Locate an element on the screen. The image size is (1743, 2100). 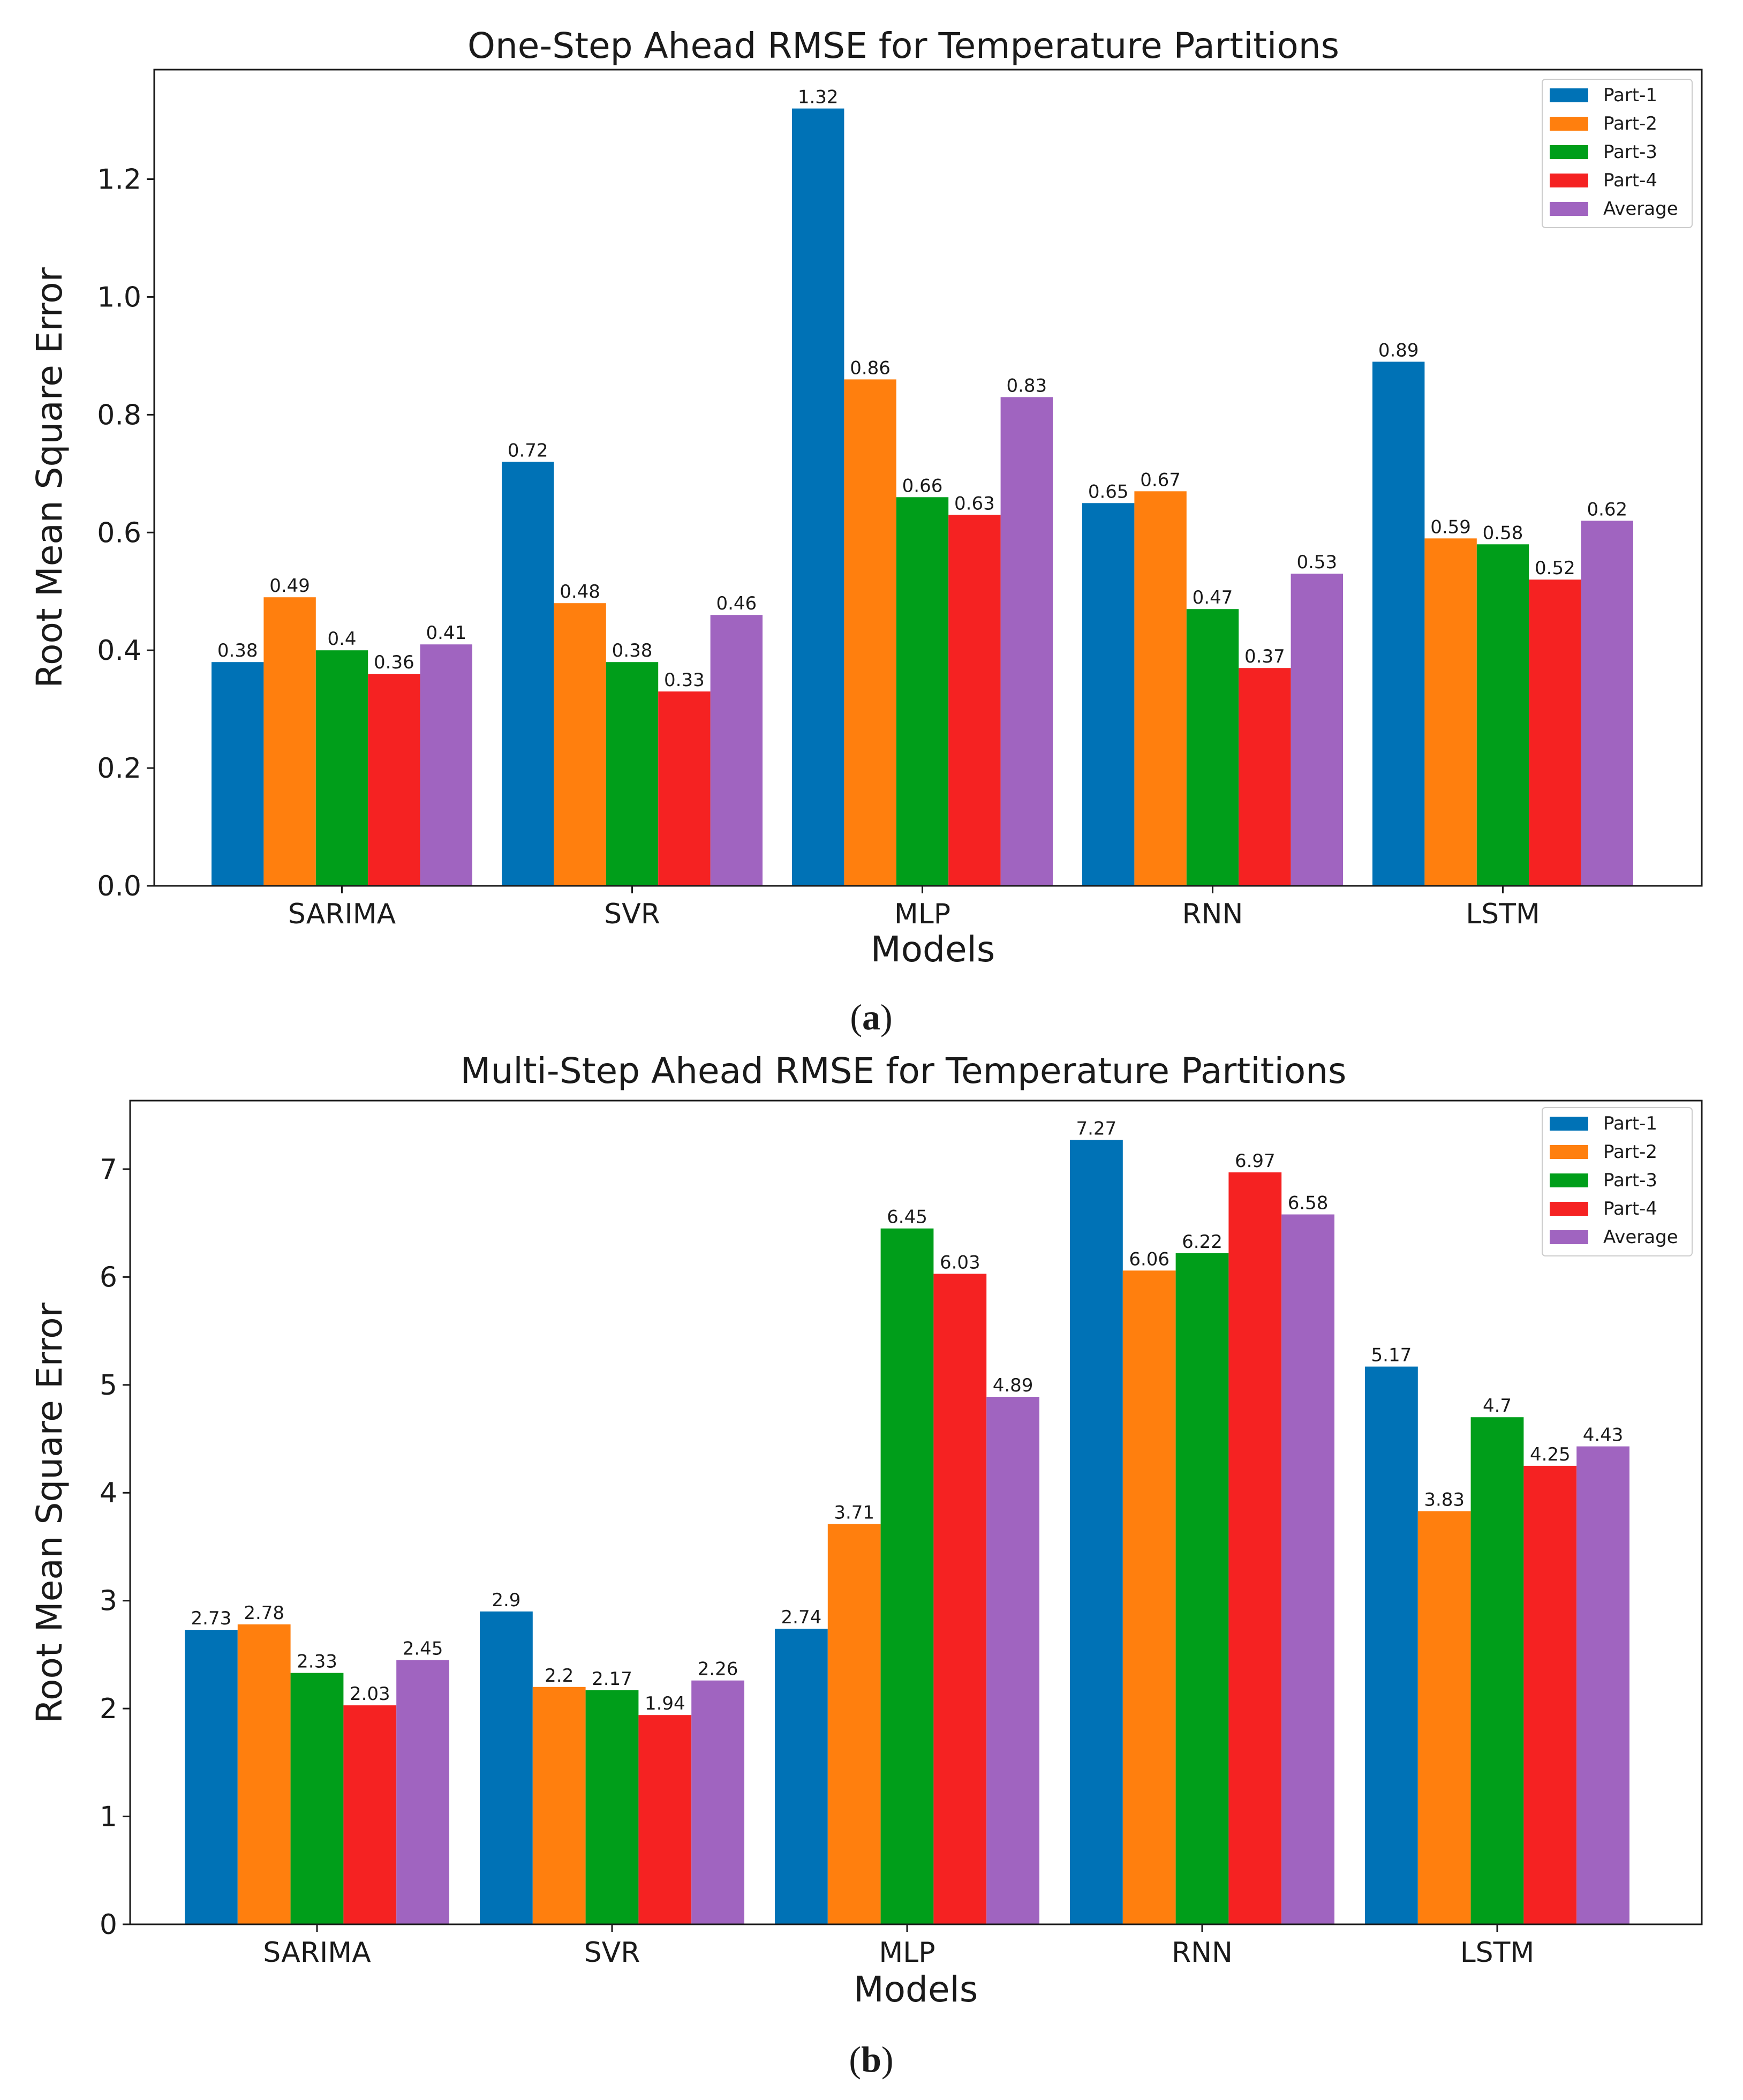
data-label: 1.32 is located at coordinates (819, 98).